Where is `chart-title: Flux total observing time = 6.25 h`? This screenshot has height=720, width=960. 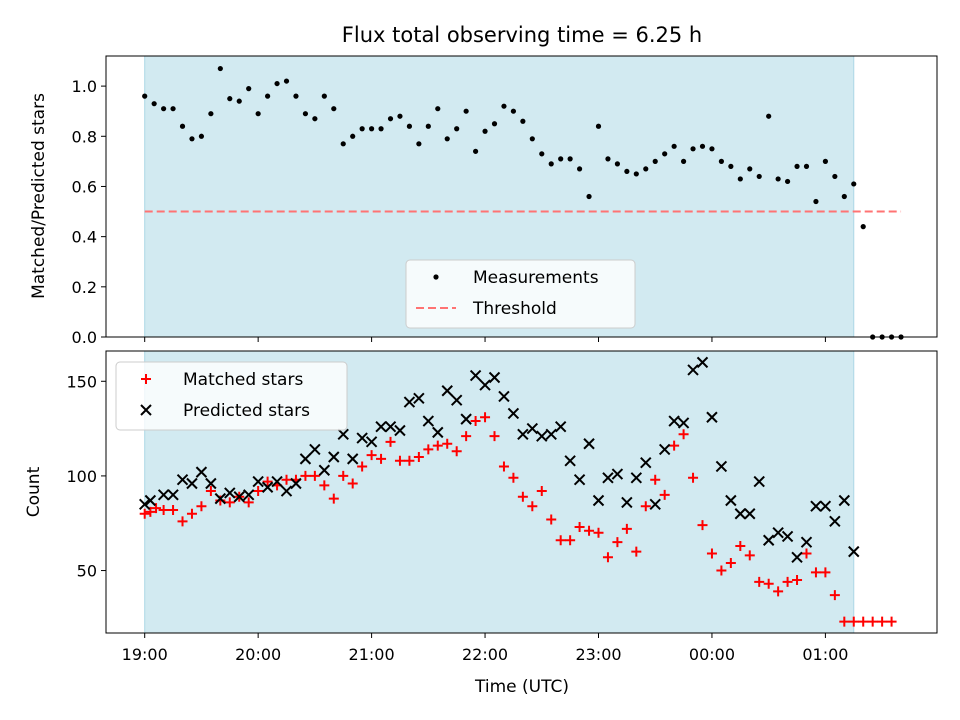 chart-title: Flux total observing time = 6.25 h is located at coordinates (522, 35).